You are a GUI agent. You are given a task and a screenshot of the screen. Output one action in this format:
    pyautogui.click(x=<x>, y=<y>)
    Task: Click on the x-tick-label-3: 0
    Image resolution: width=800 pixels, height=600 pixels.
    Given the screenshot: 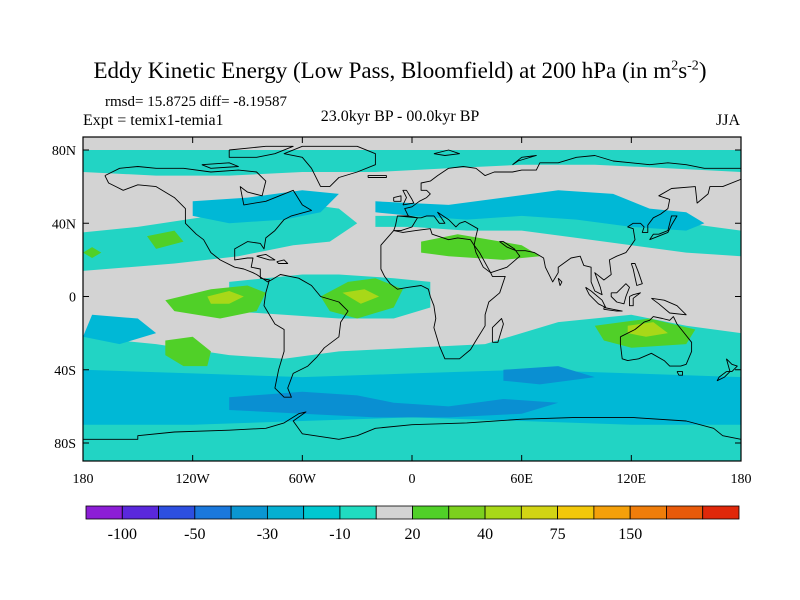 What is the action you would take?
    pyautogui.click(x=412, y=479)
    